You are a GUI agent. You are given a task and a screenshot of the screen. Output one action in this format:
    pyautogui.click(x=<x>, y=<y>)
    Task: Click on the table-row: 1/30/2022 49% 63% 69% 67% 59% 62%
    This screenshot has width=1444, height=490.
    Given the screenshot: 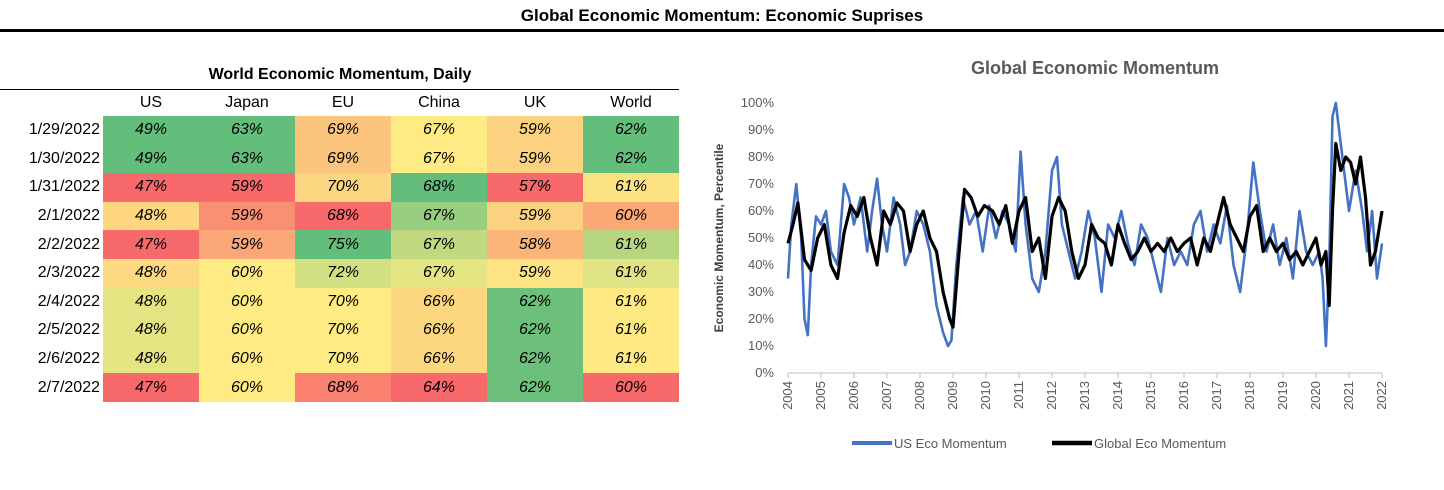 What is the action you would take?
    pyautogui.click(x=339, y=159)
    